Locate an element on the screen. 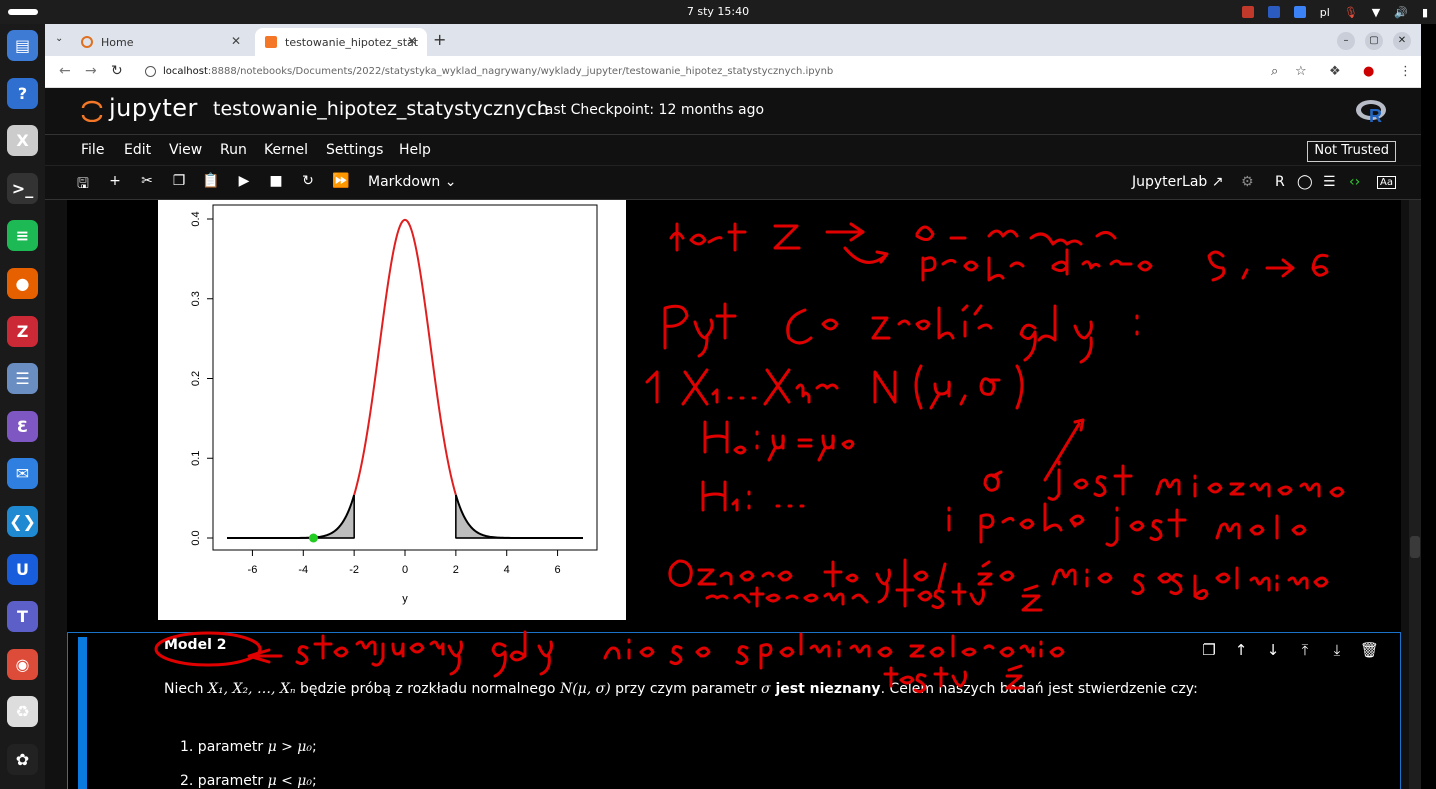 The height and width of the screenshot is (789, 1436). menu-help: Help is located at coordinates (415, 150).